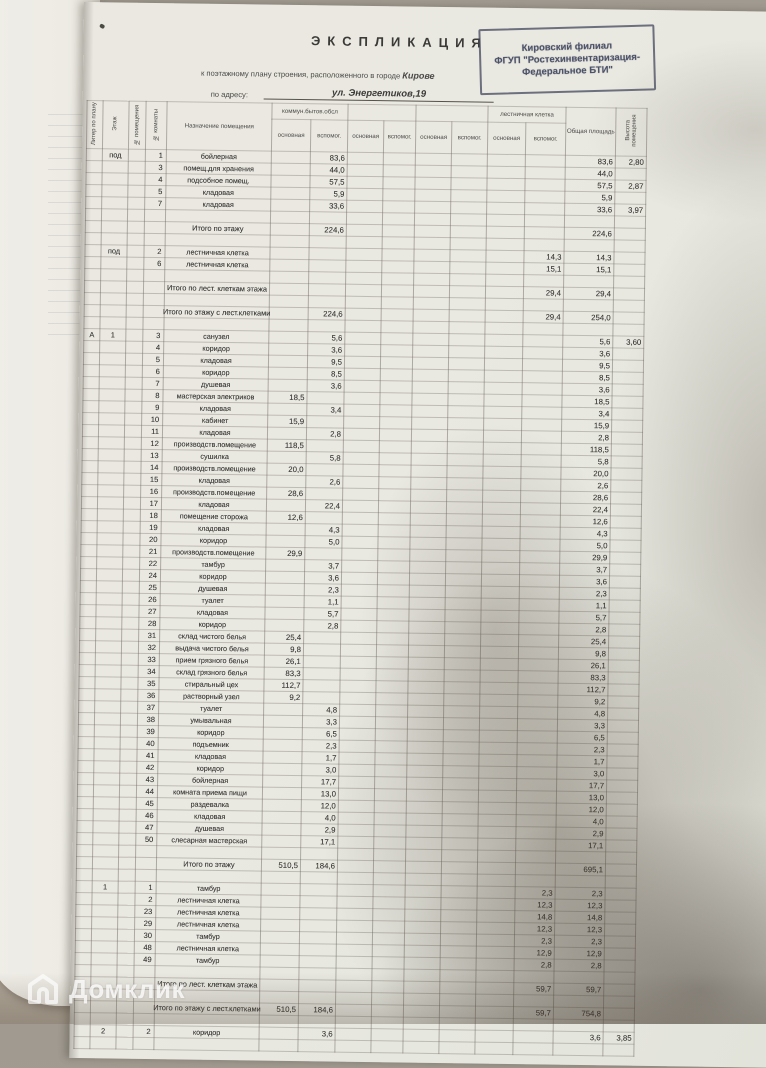  Describe the element at coordinates (587, 365) in the screenshot. I see `cell-total-area: 9,5` at that location.